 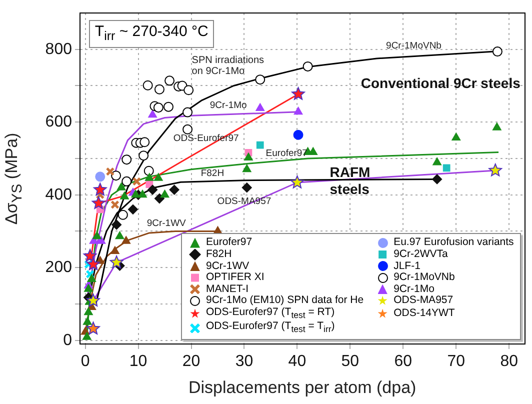 I want to click on y-tick-label: 200, so click(x=58, y=267).